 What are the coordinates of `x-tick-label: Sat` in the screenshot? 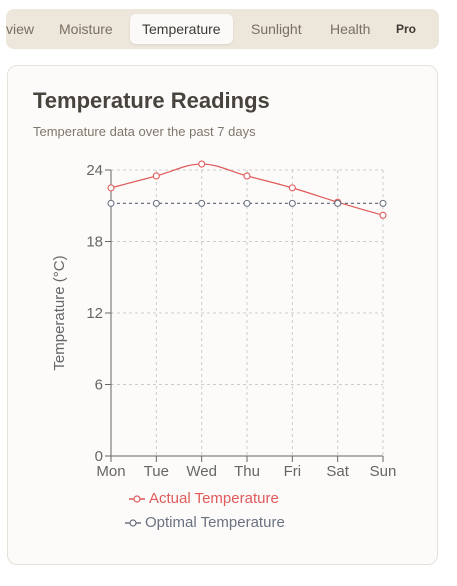 It's located at (337, 471).